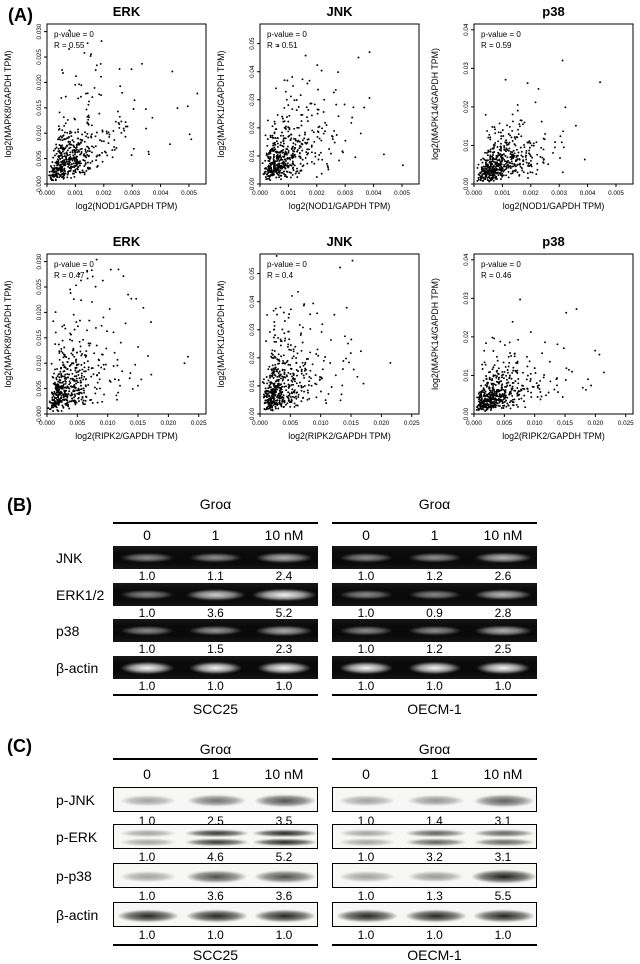 Image resolution: width=640 pixels, height=964 pixels. Describe the element at coordinates (503, 896) in the screenshot. I see `band-intensity-value: 5.5` at that location.